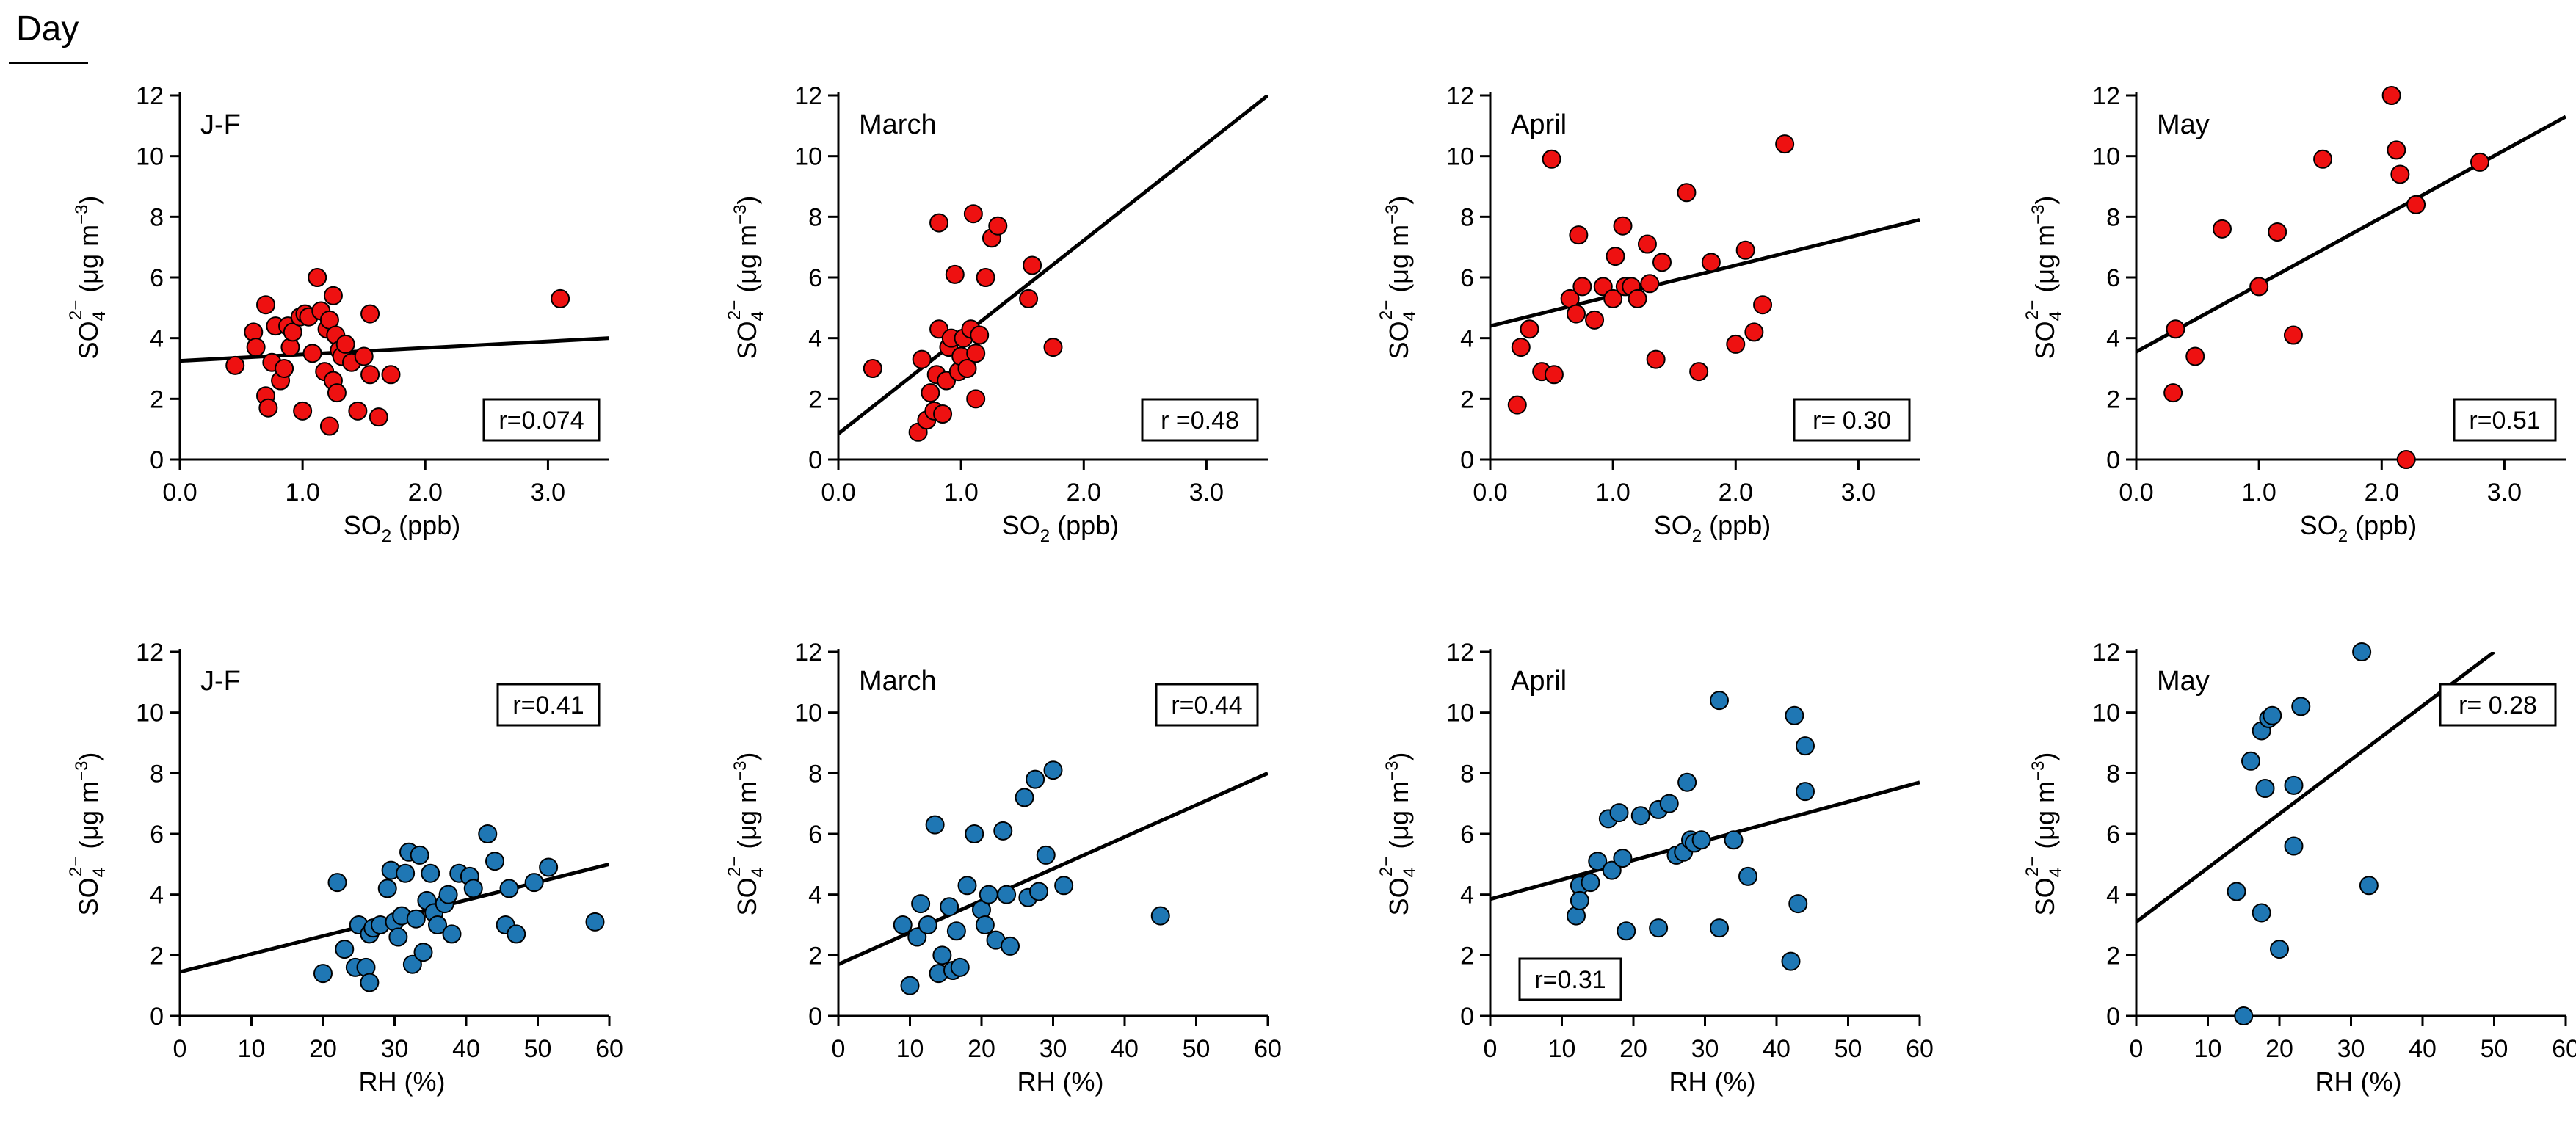 Image resolution: width=2576 pixels, height=1140 pixels. Describe the element at coordinates (426, 493) in the screenshot. I see `x-tick-label: 2.0` at that location.